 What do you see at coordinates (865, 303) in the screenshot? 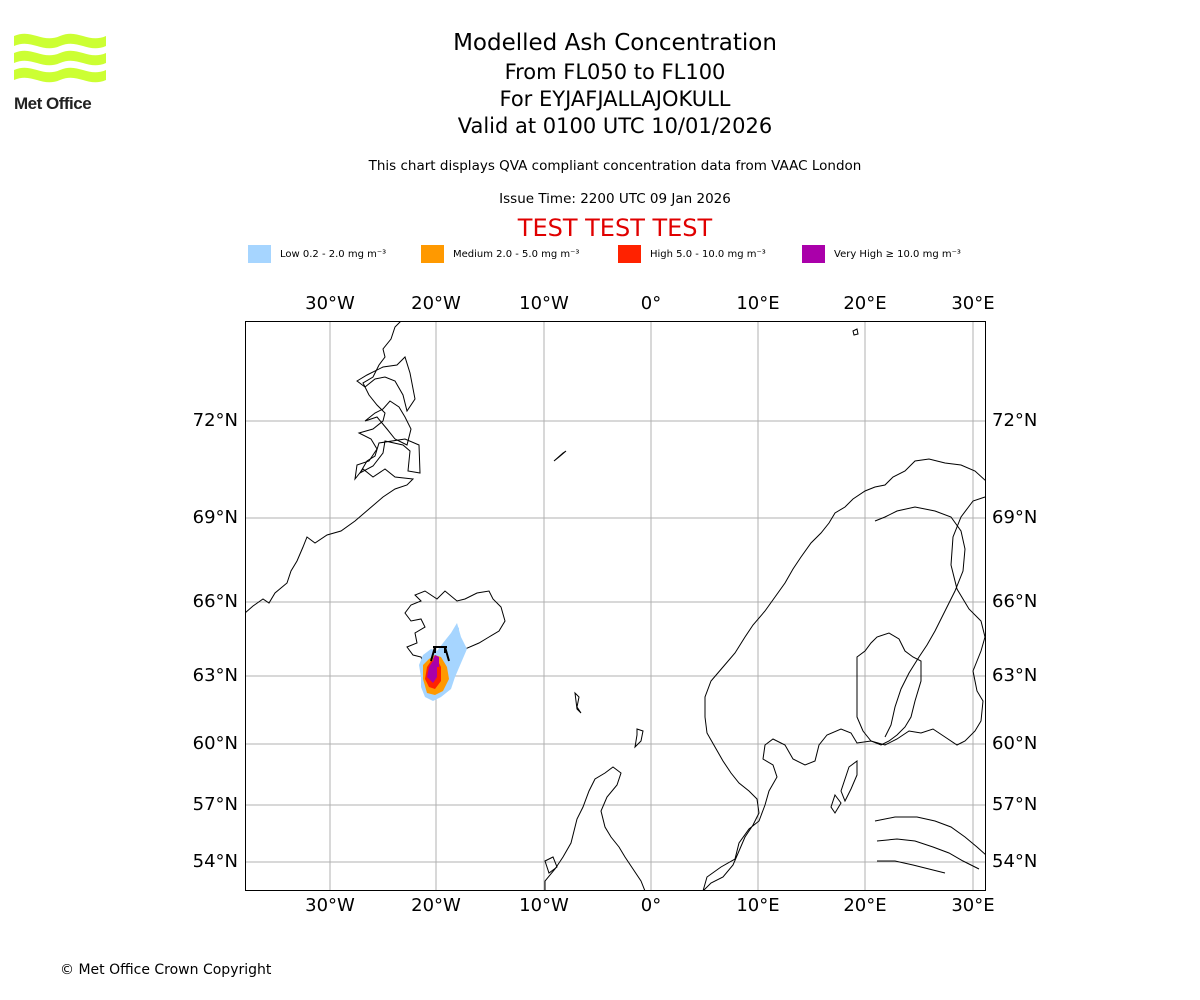
I see `lon-tick-top: 20°E` at bounding box center [865, 303].